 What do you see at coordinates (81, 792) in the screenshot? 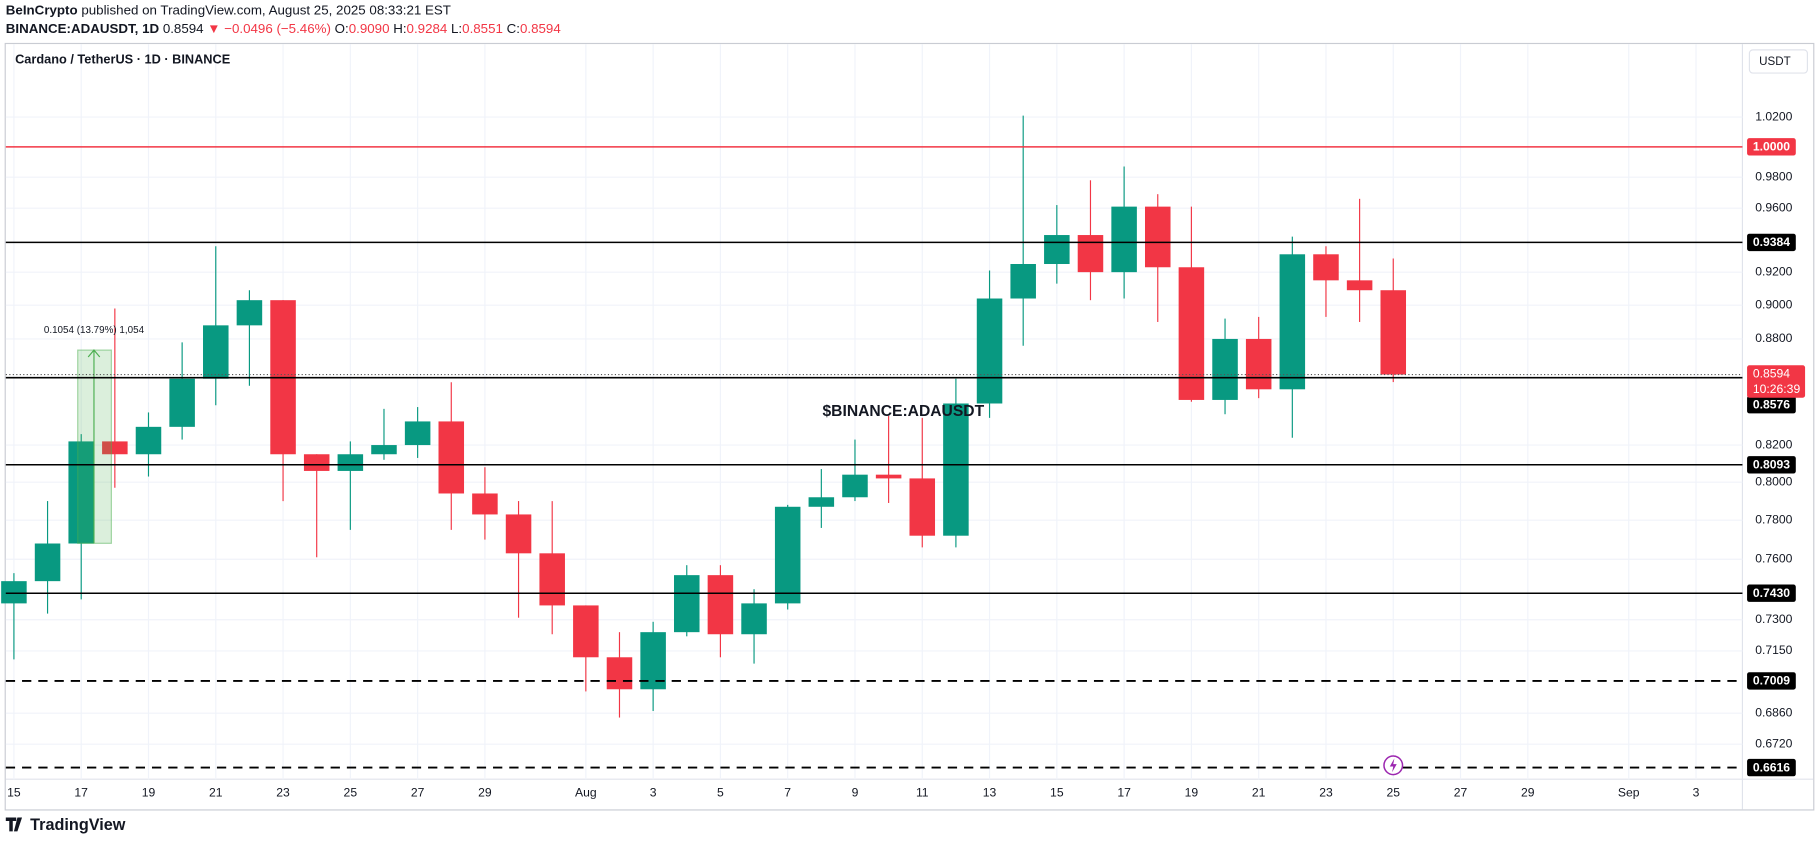
I see `x-tick-label: 17` at bounding box center [81, 792].